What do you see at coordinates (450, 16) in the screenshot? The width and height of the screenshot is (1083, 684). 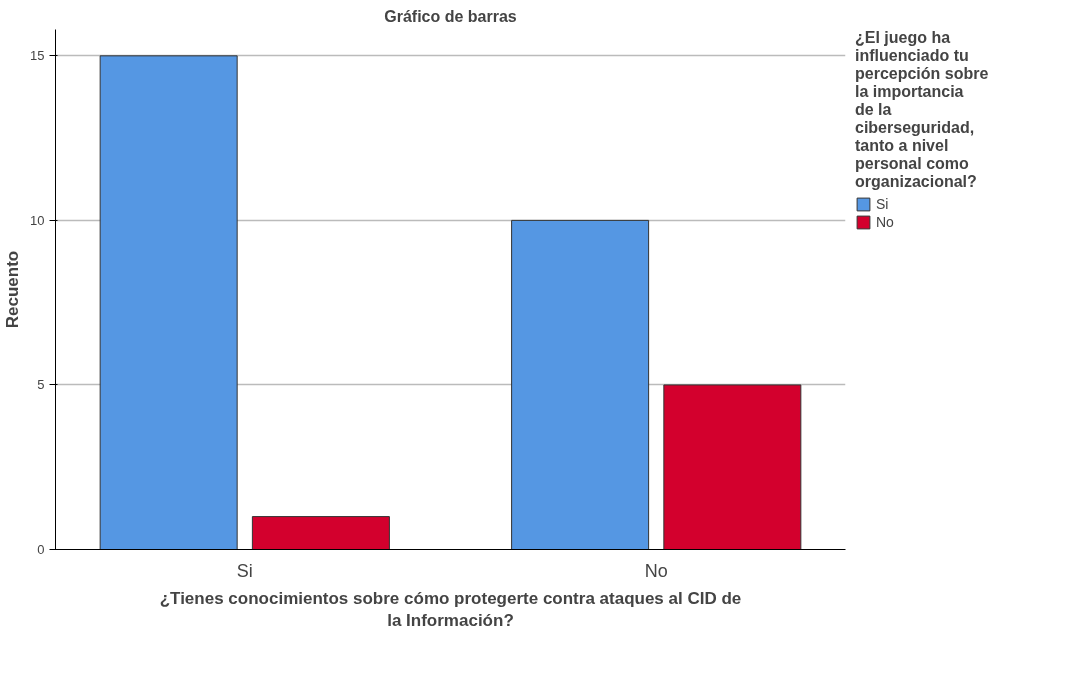 I see `chart-title: Gráfico de barras` at bounding box center [450, 16].